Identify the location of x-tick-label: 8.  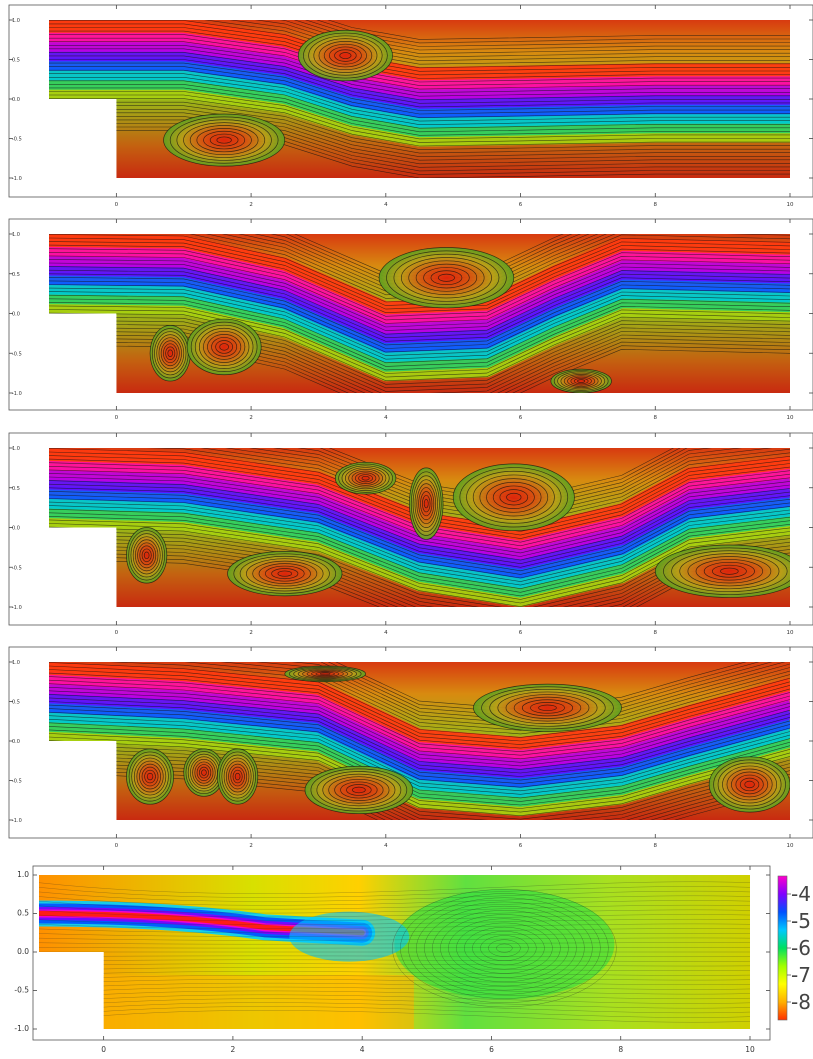
(656, 418).